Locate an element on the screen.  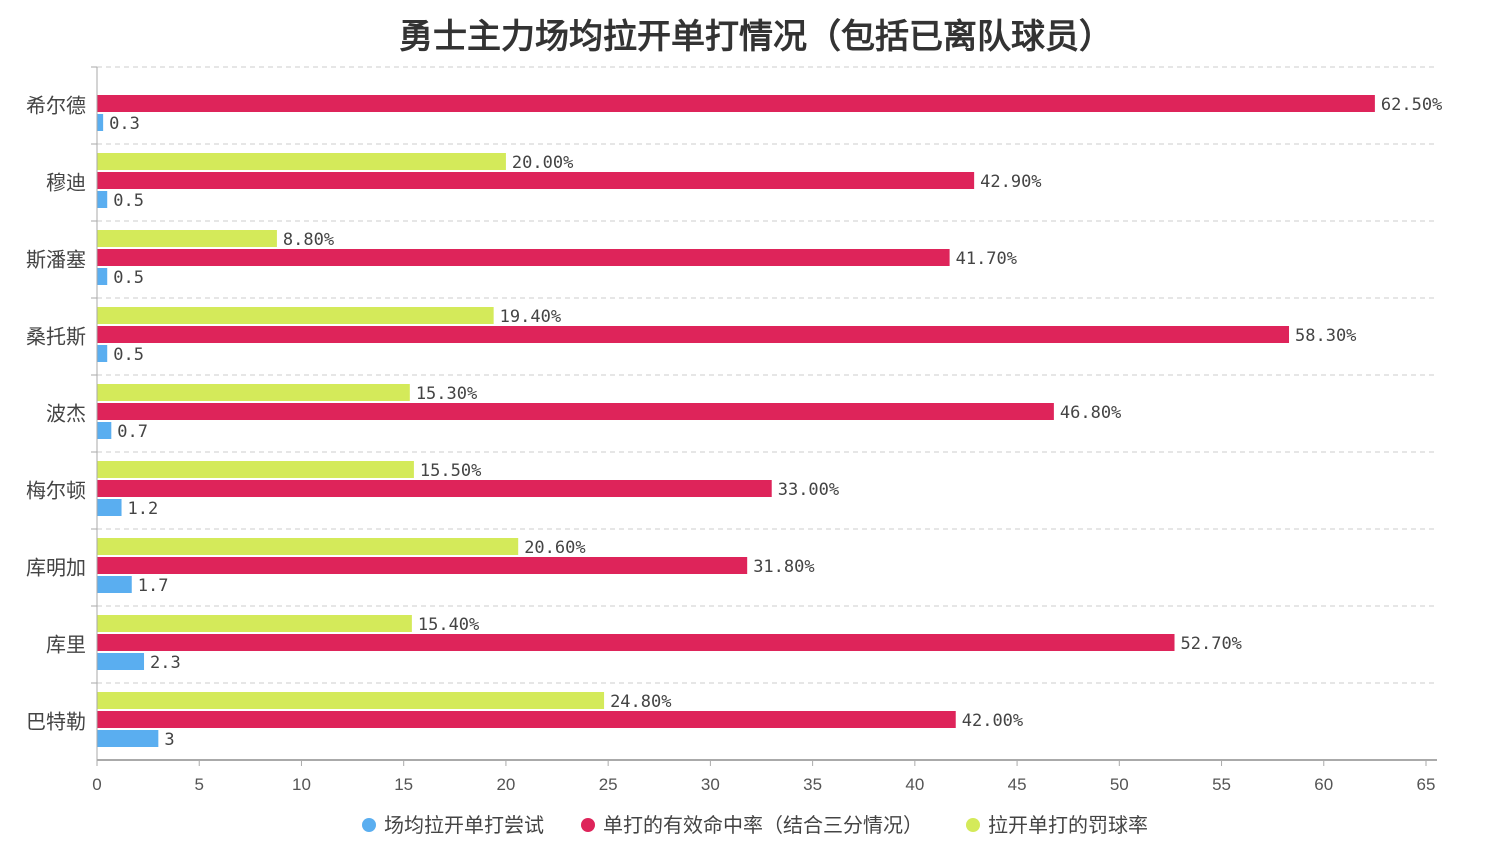
category-label: 穆迪 is located at coordinates (66, 183).